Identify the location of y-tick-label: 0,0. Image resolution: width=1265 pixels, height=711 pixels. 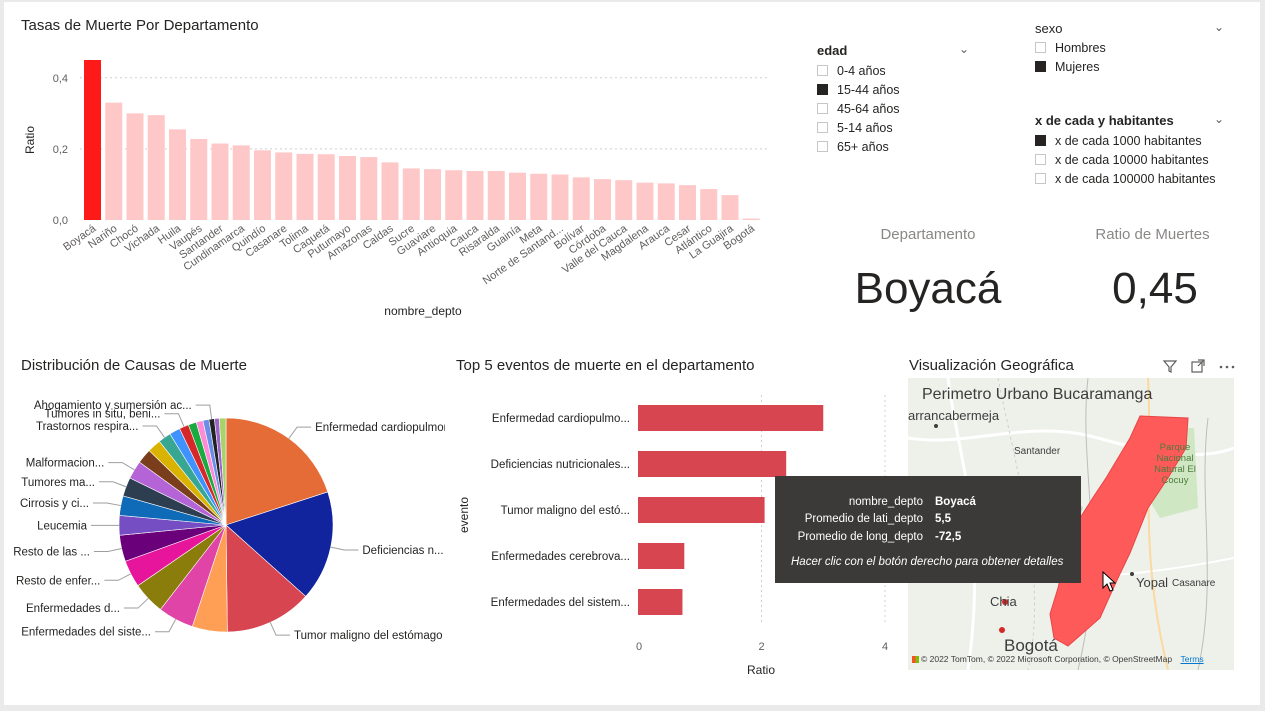
(60, 221).